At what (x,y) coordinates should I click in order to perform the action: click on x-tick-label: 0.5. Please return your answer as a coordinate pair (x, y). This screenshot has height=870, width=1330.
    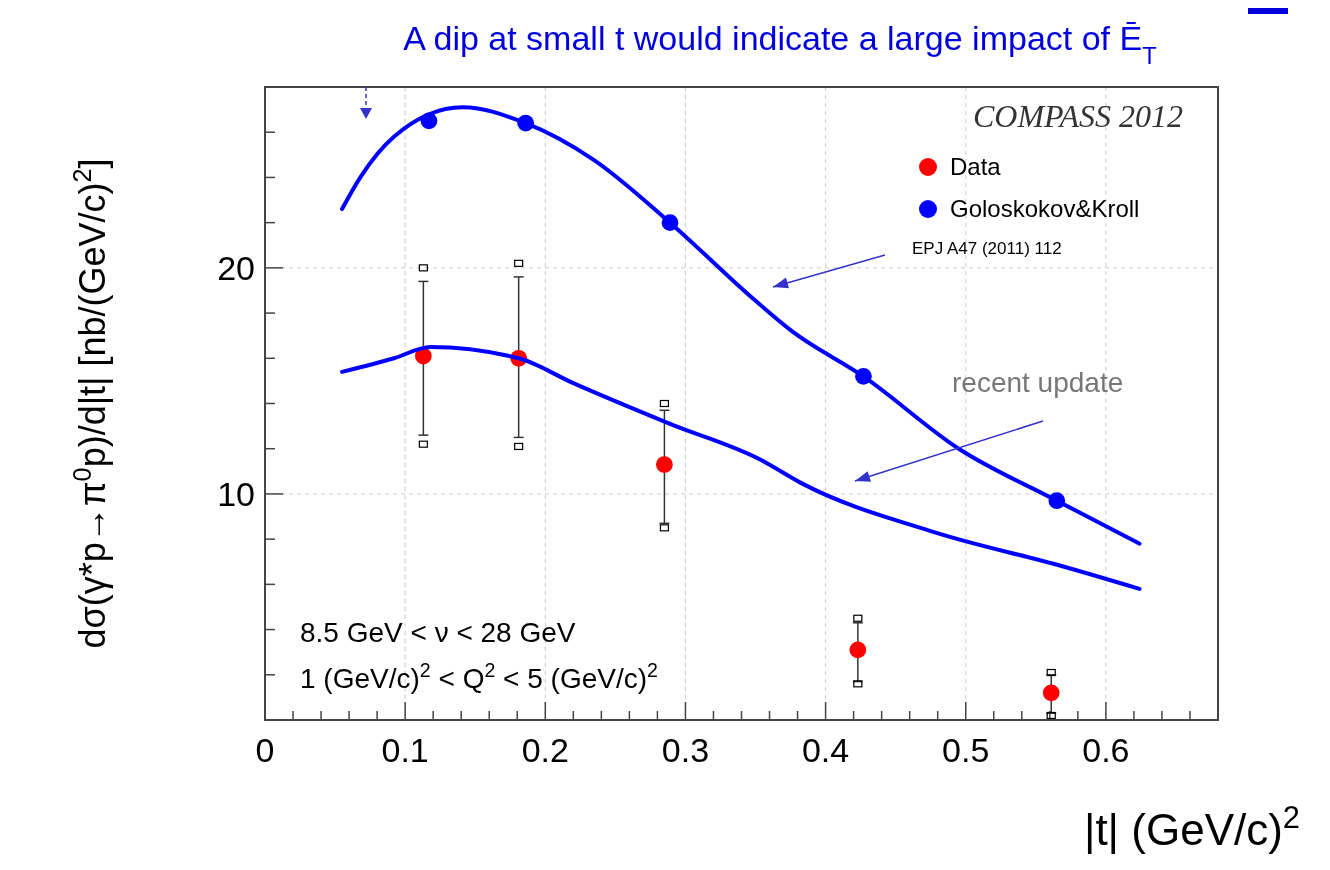
    Looking at the image, I should click on (966, 750).